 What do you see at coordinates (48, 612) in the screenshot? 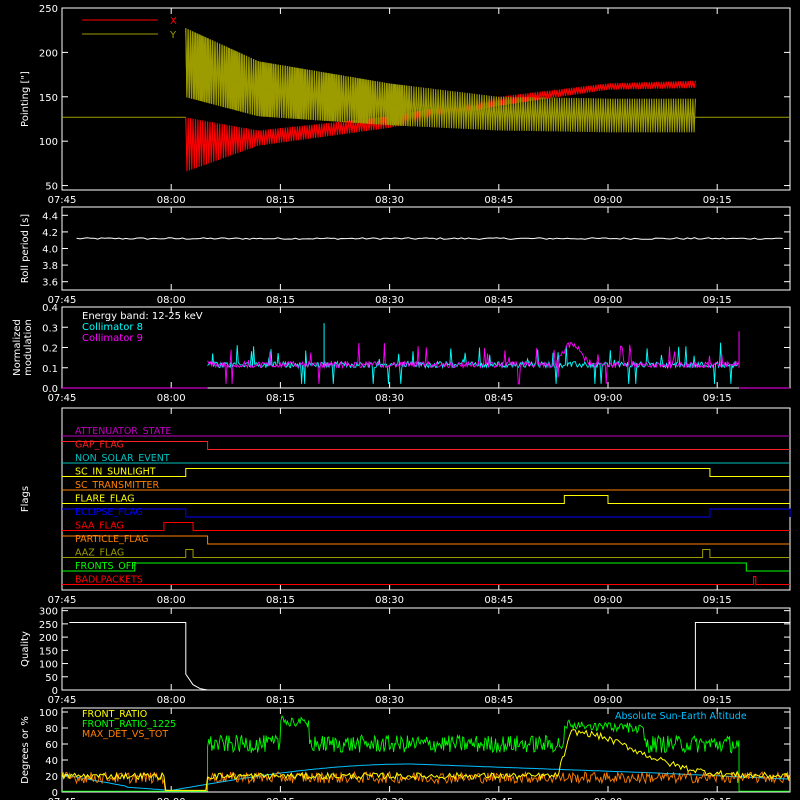
I see `y-tick-label: 300` at bounding box center [48, 612].